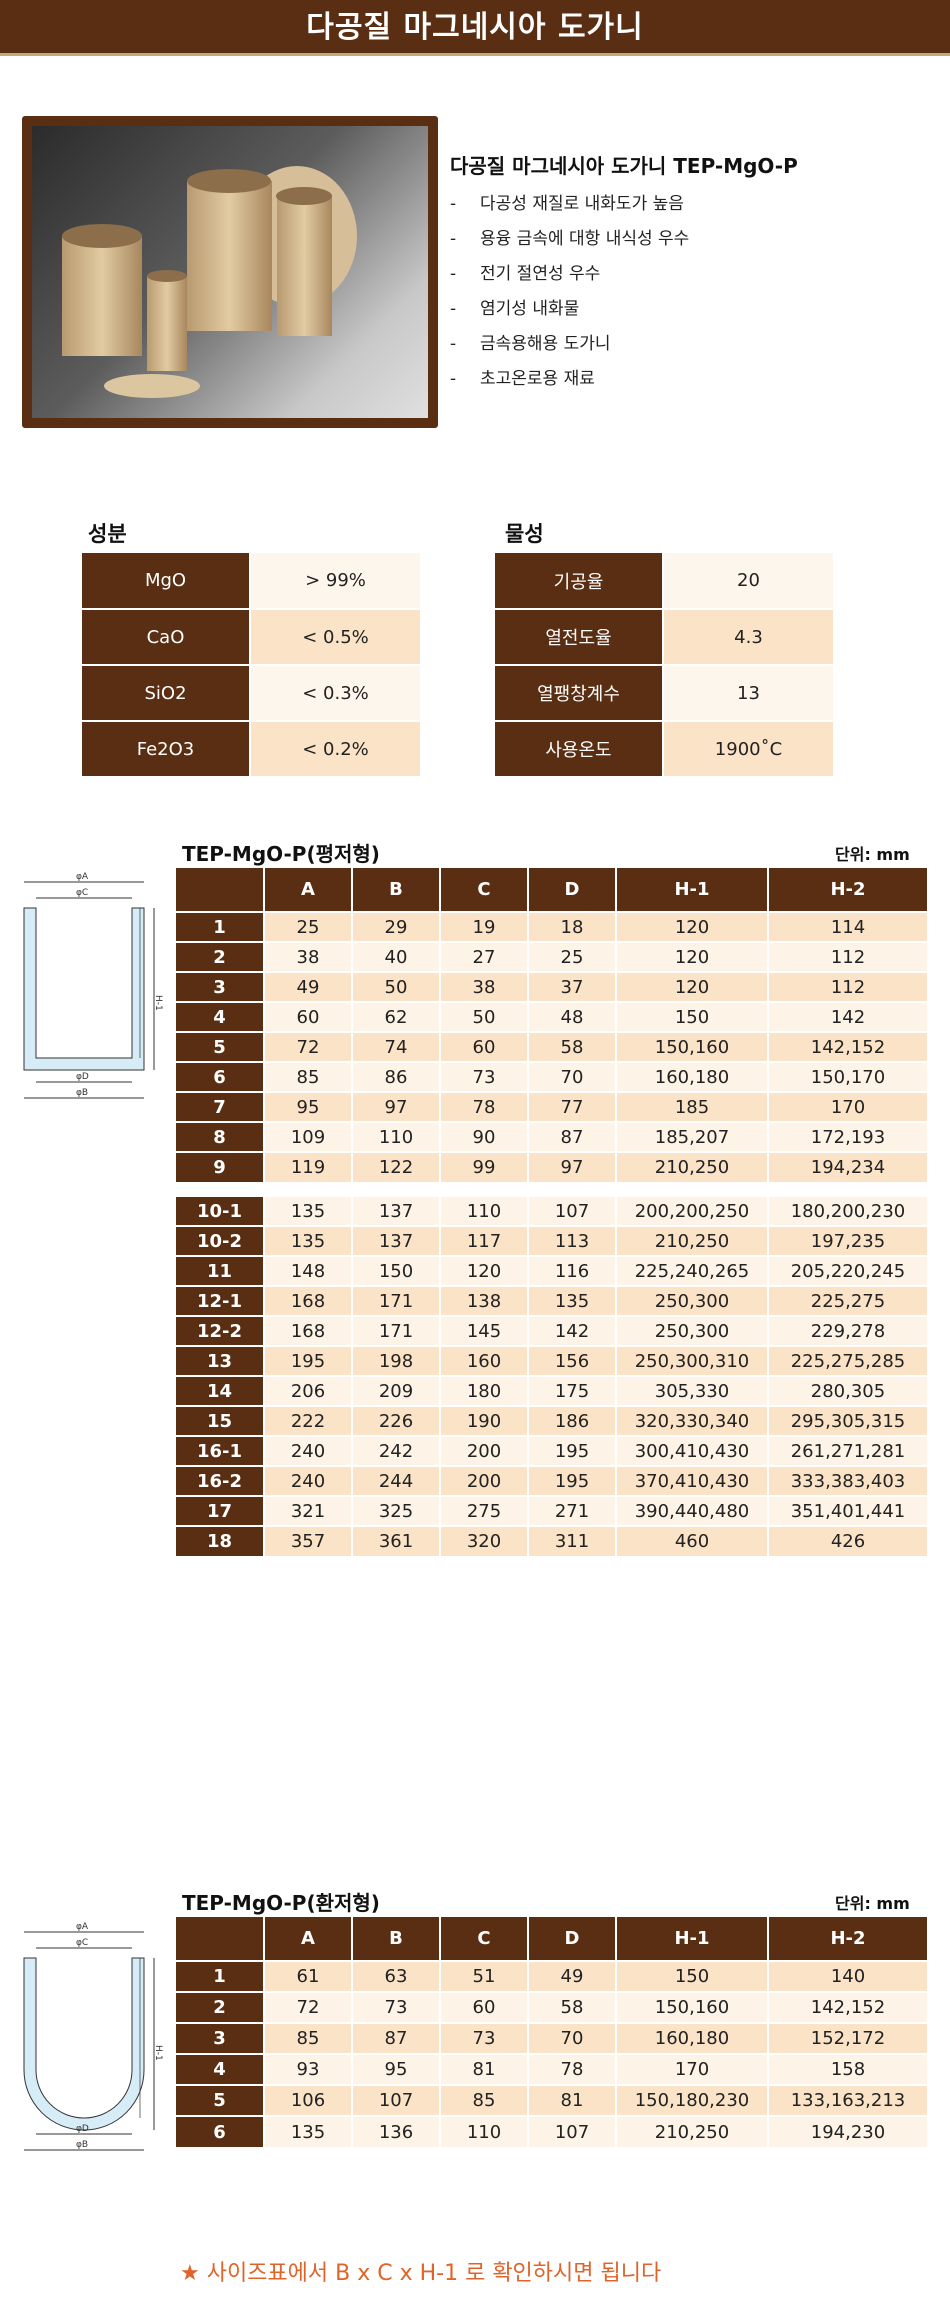  What do you see at coordinates (281, 1903) in the screenshot?
I see `round-table-title: TEP-MgO-P(환저형)` at bounding box center [281, 1903].